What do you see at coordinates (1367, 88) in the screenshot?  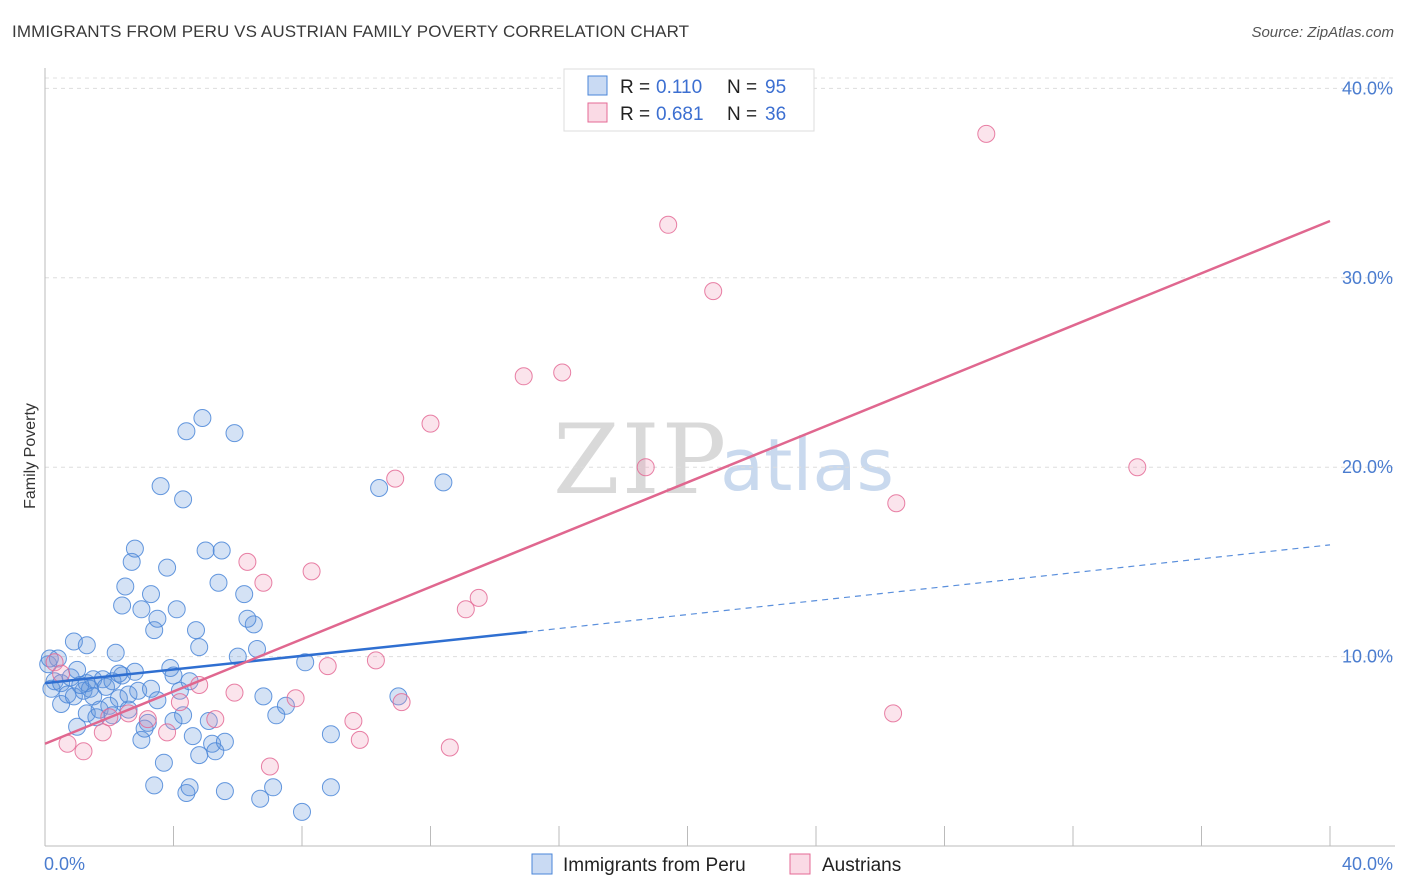 I see `y-tick-label-40: 40.0%` at bounding box center [1367, 88].